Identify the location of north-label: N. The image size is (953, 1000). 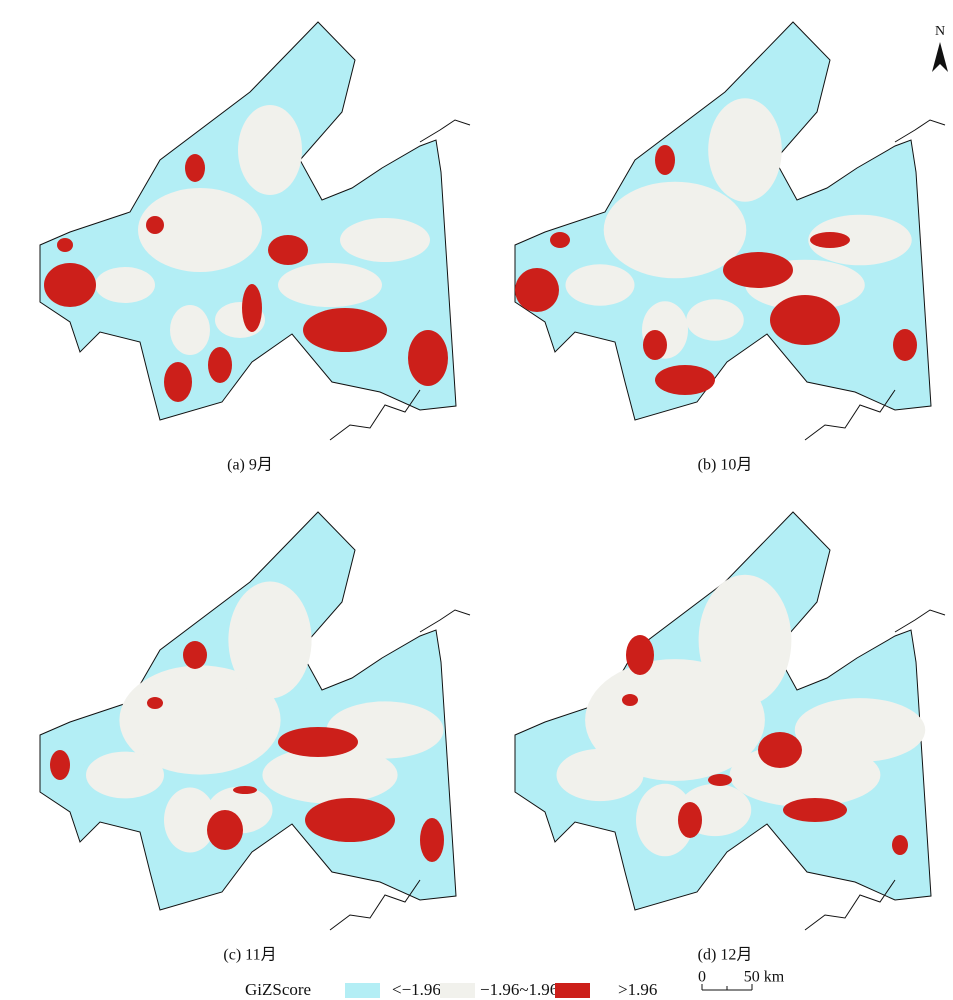
(940, 31).